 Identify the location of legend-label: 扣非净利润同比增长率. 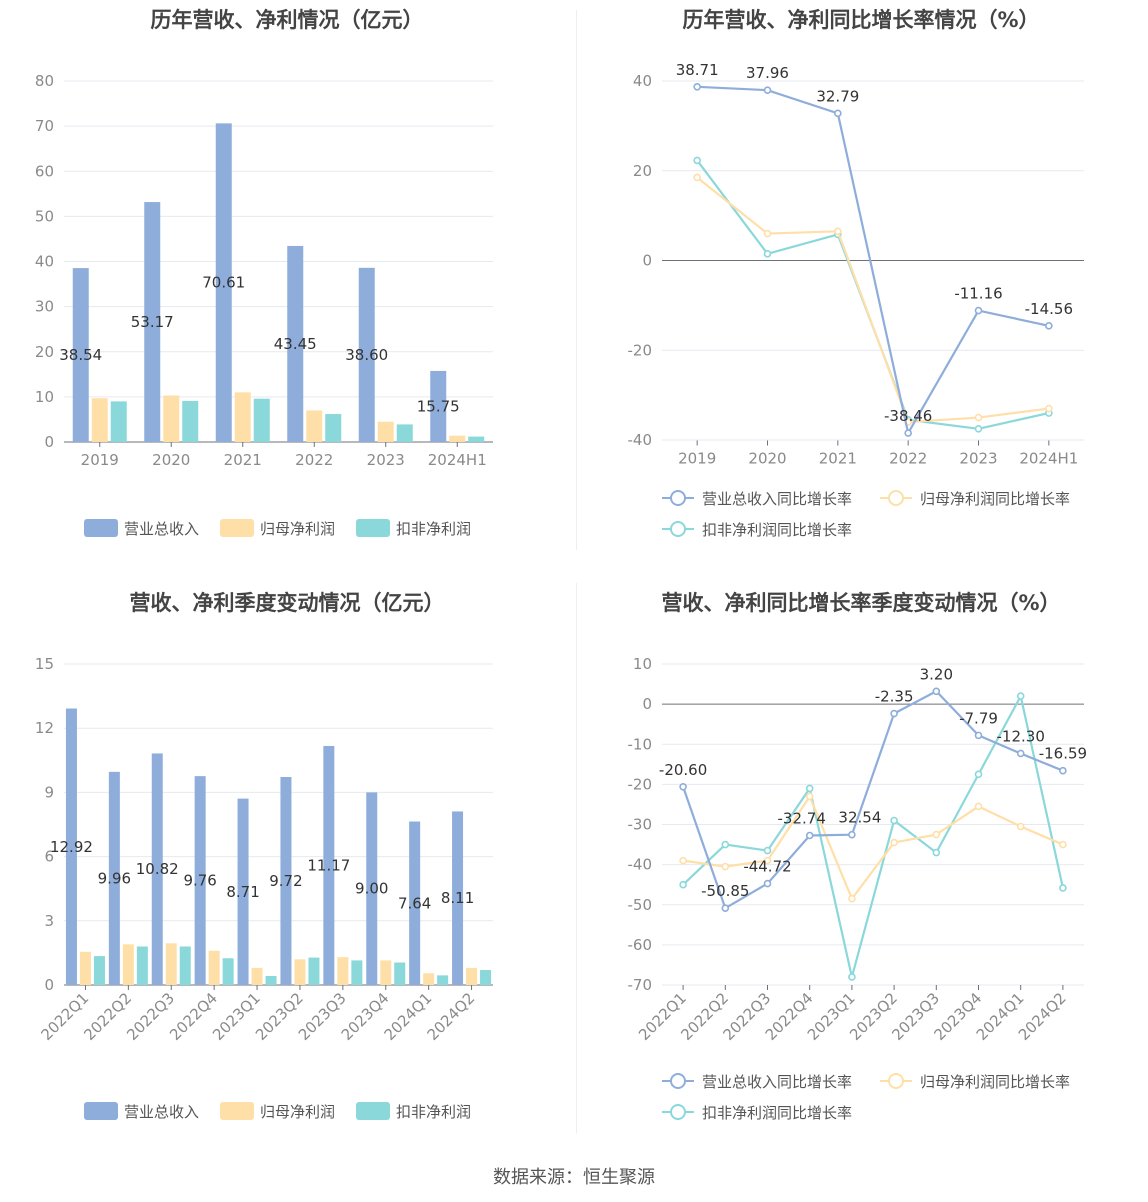
(777, 530).